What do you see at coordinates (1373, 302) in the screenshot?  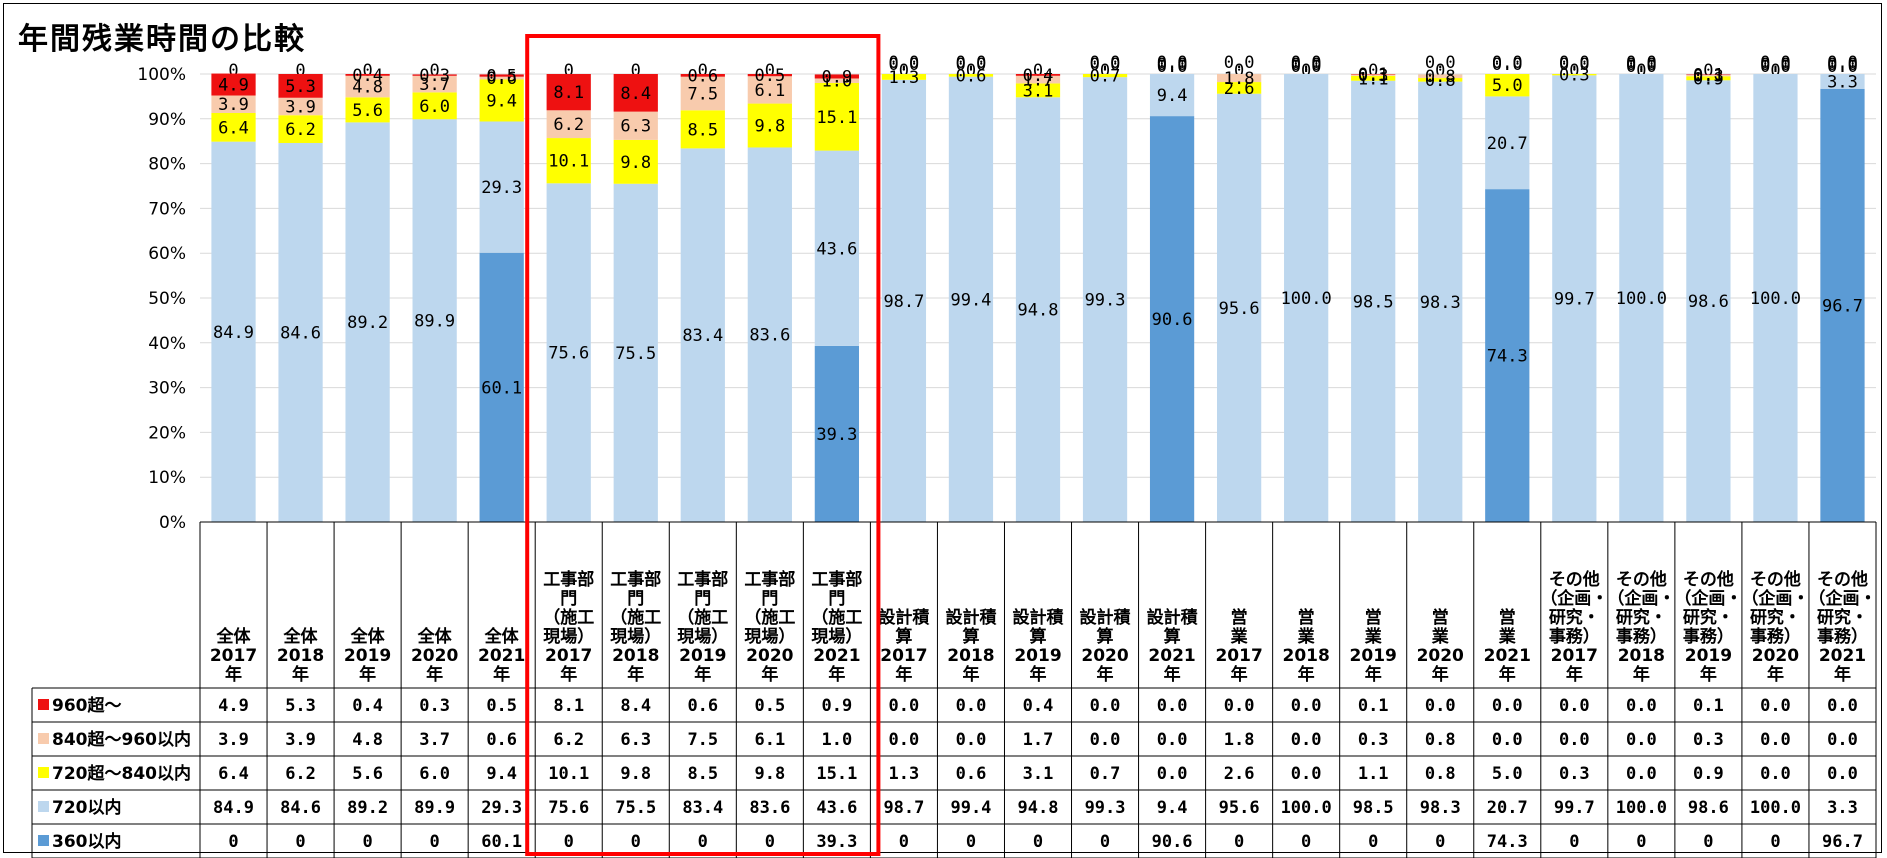 I see `data-label: 98.5` at bounding box center [1373, 302].